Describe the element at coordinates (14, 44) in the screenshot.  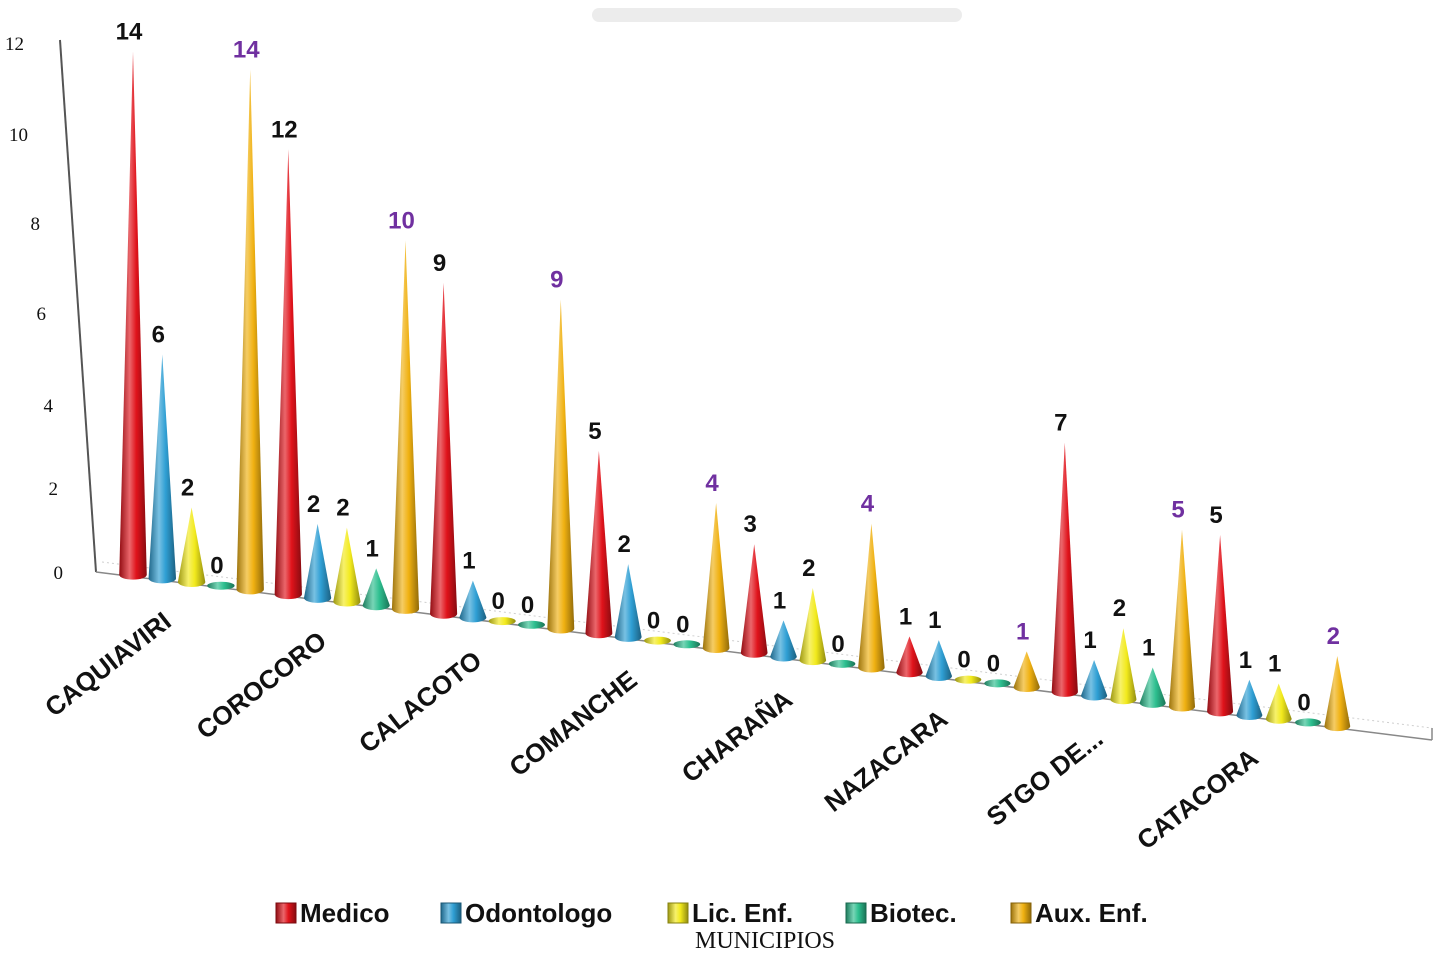
I see `y-tick-label: 12` at that location.